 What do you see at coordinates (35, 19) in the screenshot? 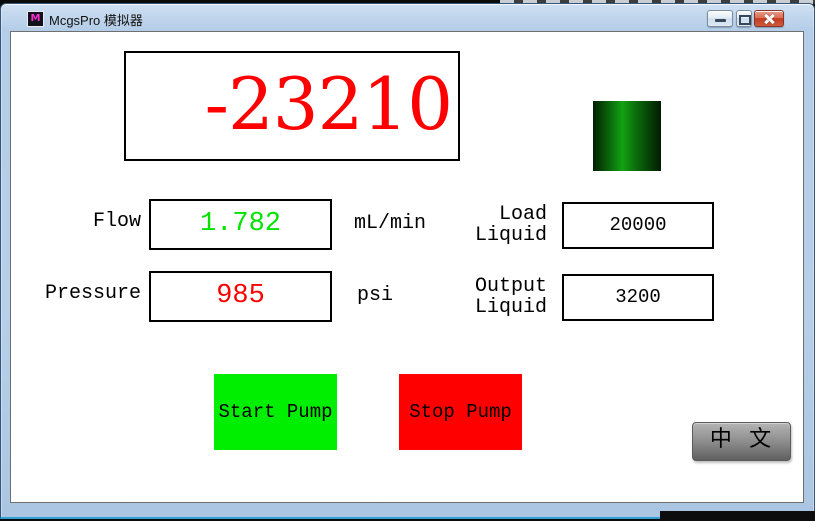
I see `mcgs-app-icon: M` at bounding box center [35, 19].